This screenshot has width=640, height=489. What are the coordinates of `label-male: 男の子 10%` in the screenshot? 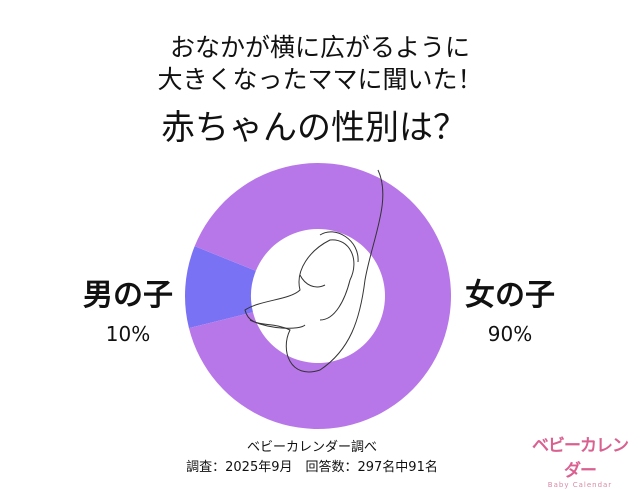 It's located at (128, 308).